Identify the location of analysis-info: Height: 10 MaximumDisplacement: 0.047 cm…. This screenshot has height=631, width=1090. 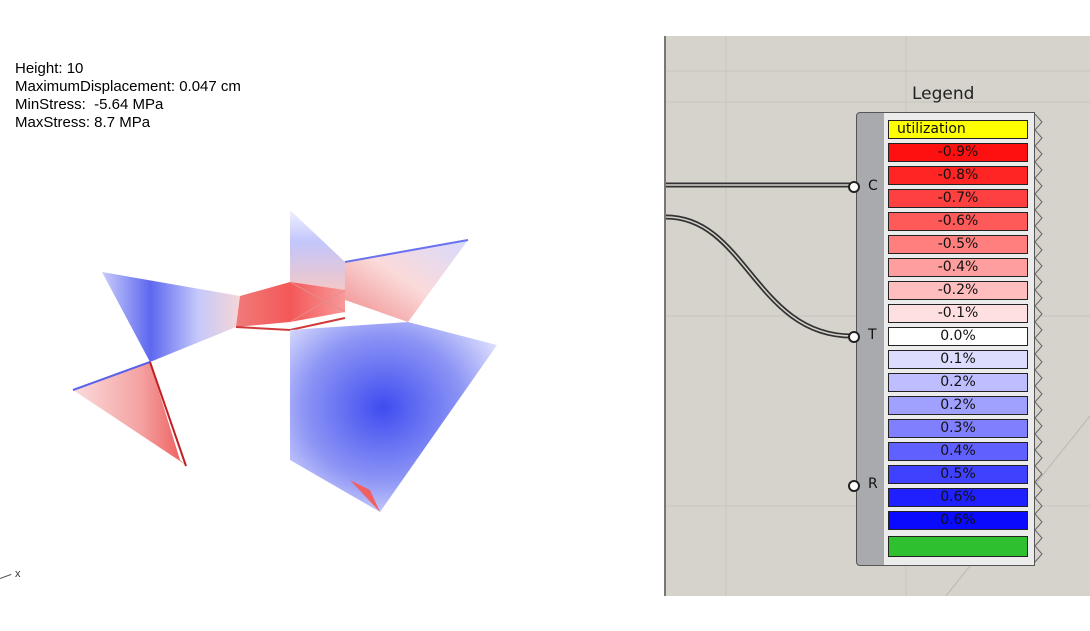
(128, 96).